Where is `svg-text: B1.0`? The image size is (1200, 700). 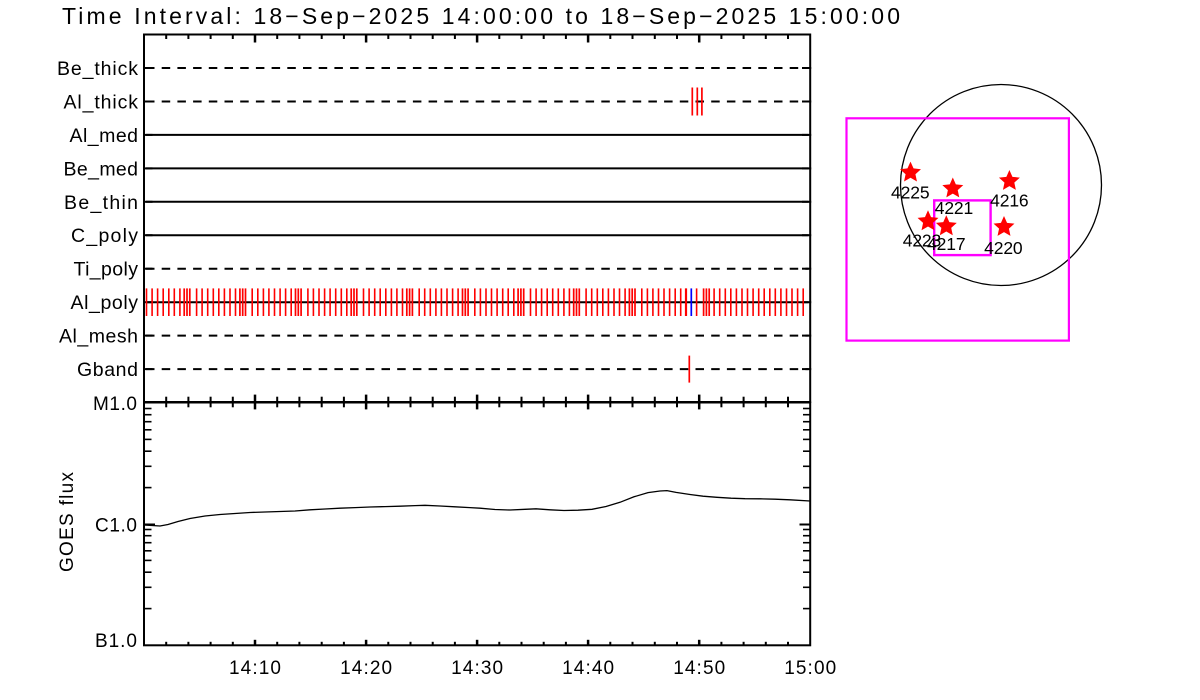
svg-text: B1.0 is located at coordinates (116, 641).